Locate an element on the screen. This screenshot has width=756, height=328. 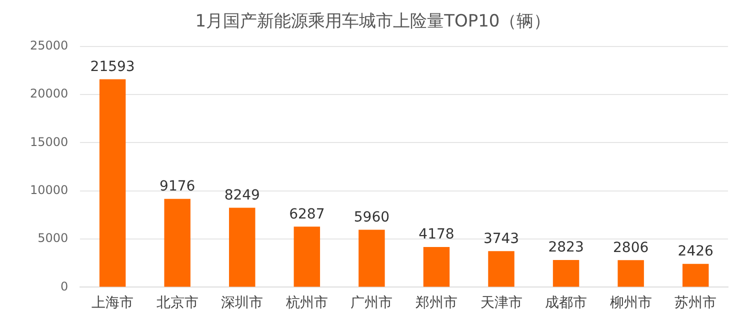
data-label: 2806 is located at coordinates (631, 248).